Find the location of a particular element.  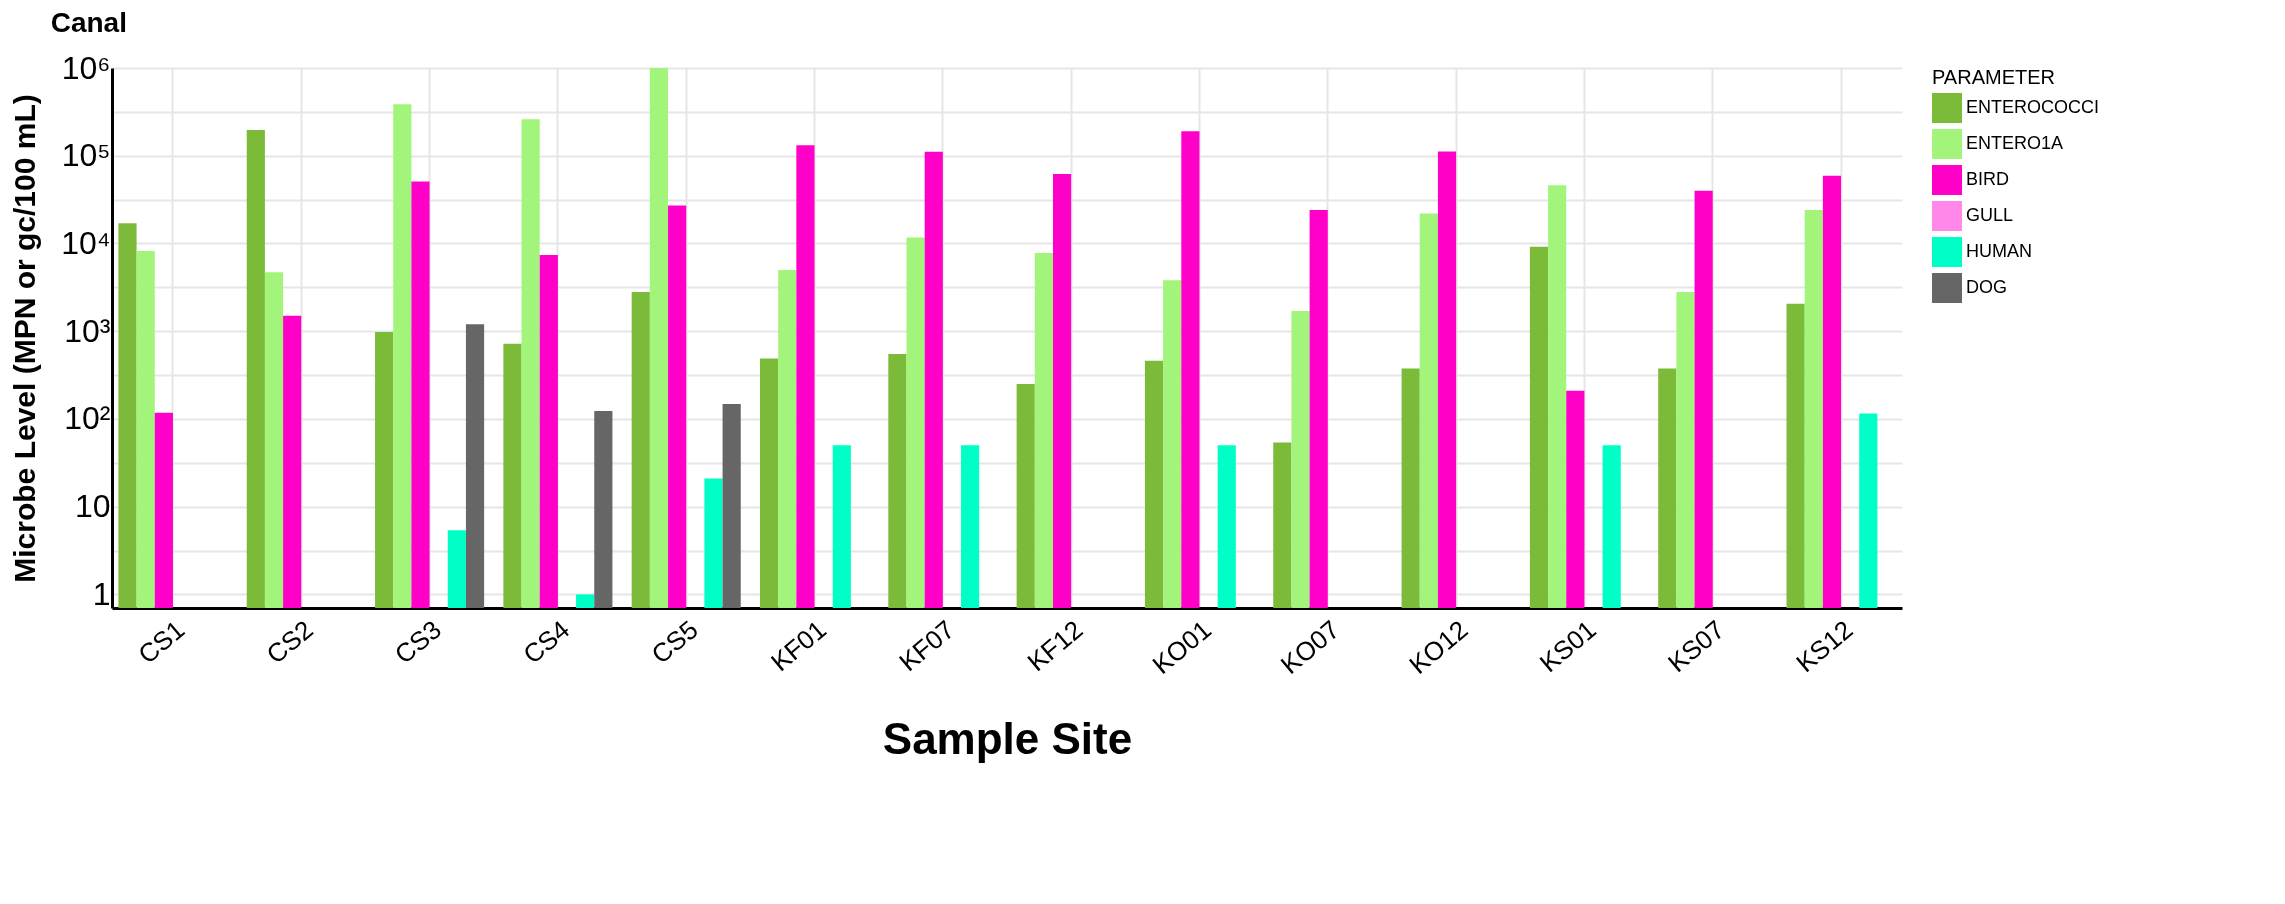

x-tick-label: CS2 is located at coordinates (289, 642).